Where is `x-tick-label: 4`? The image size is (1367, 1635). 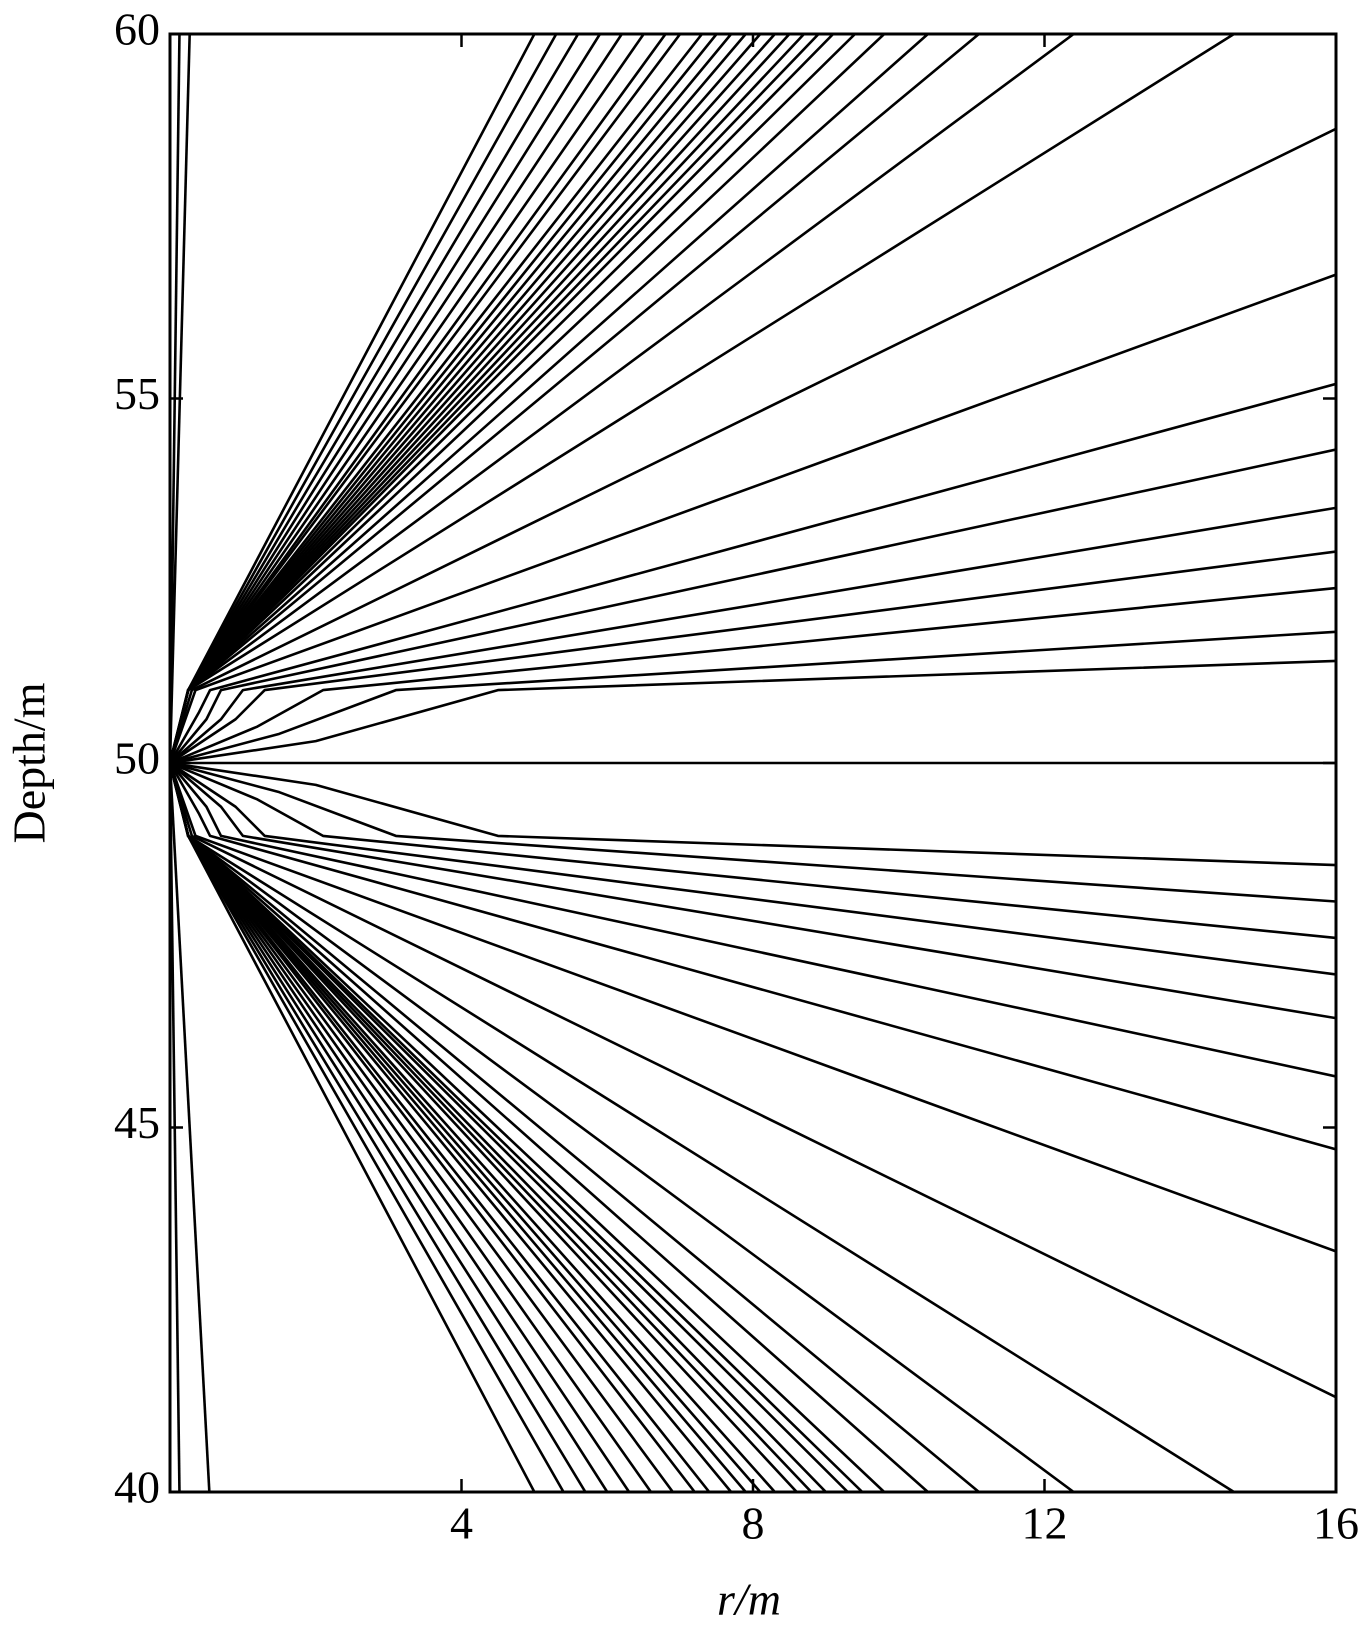
x-tick-label: 4 is located at coordinates (461, 1523).